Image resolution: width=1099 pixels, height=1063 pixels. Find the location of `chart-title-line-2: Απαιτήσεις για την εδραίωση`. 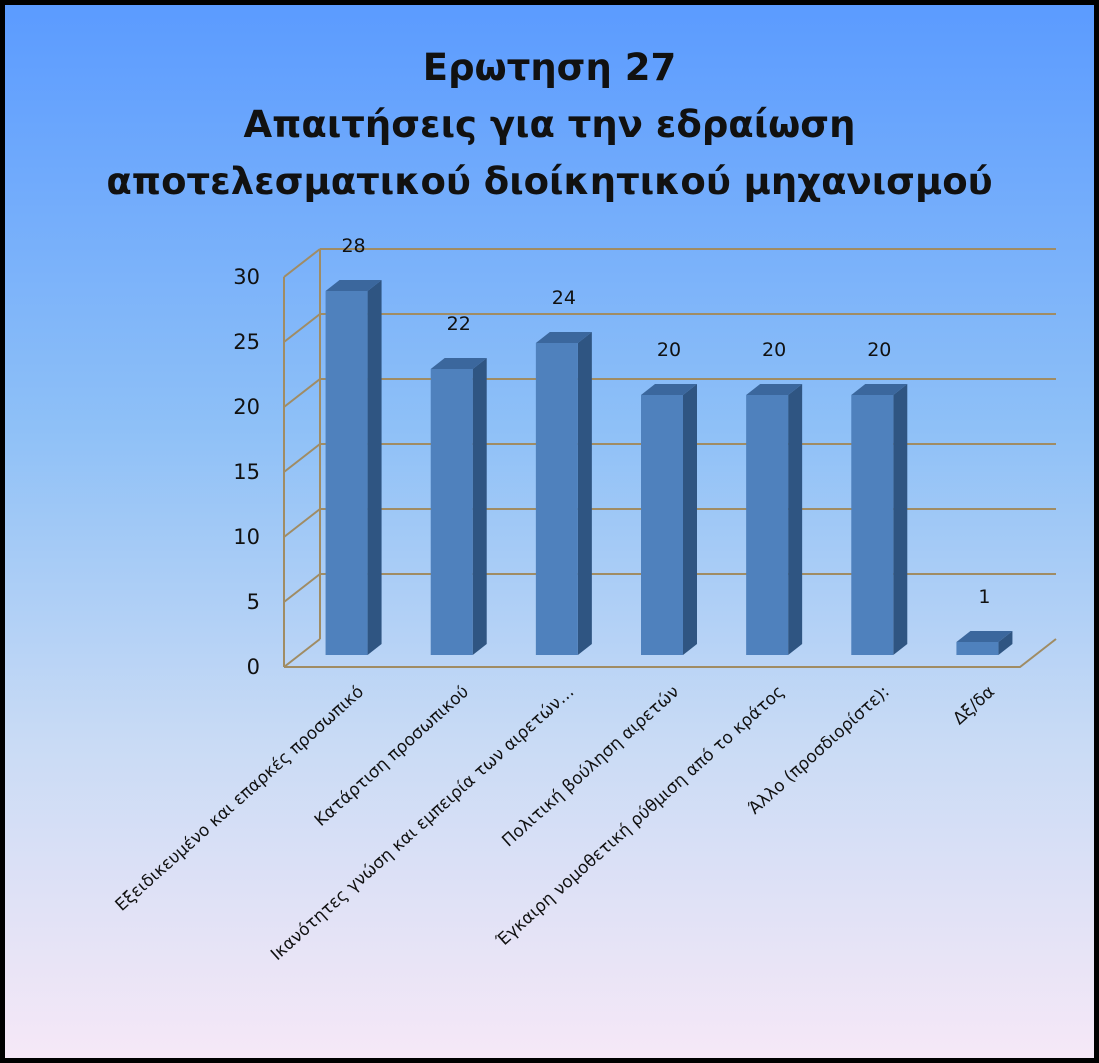

chart-title-line-2: Απαιτήσεις για την εδραίωση is located at coordinates (549, 124).